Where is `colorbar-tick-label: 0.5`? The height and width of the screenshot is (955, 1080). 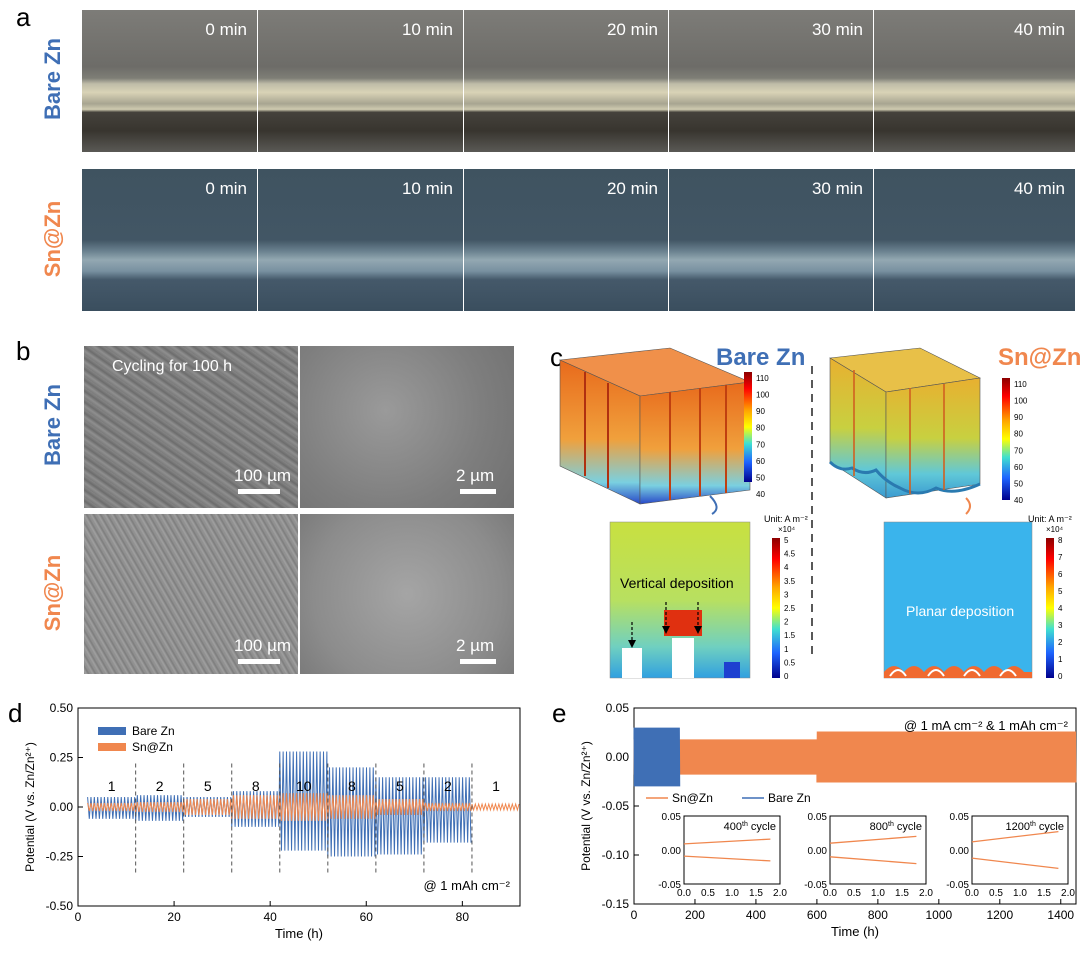 colorbar-tick-label: 0.5 is located at coordinates (790, 662).